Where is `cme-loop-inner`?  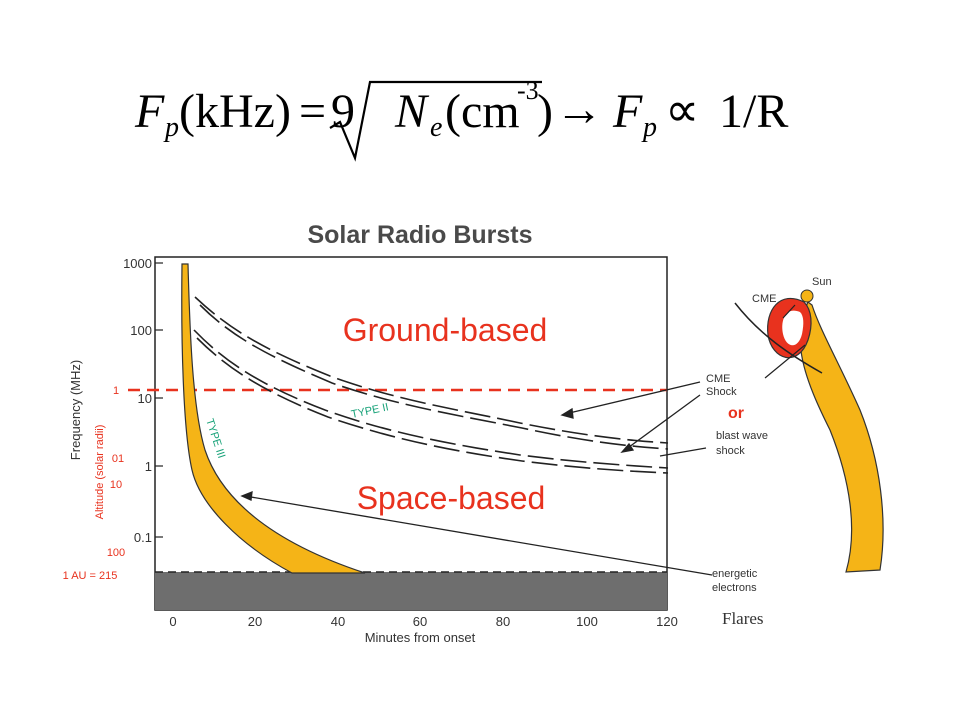
cme-loop-inner is located at coordinates (793, 328).